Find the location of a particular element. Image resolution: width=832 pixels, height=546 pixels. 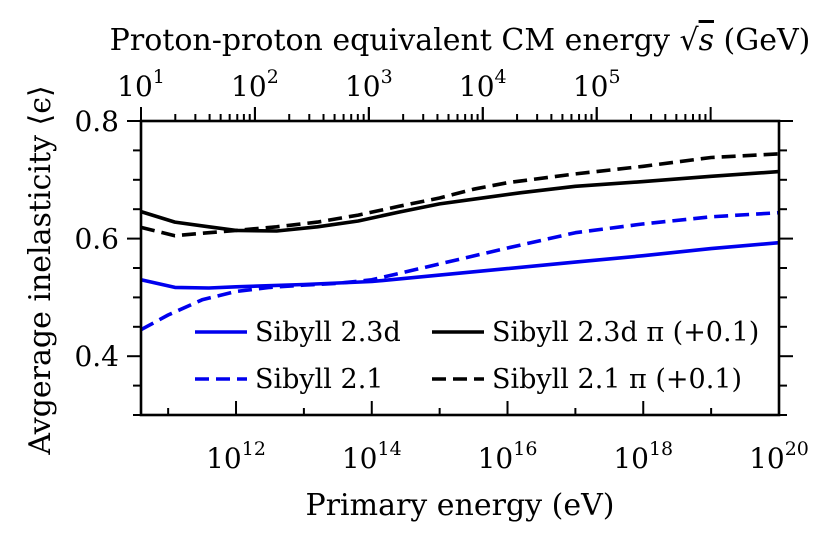

x-tick-label: 1018 is located at coordinates (643, 456).